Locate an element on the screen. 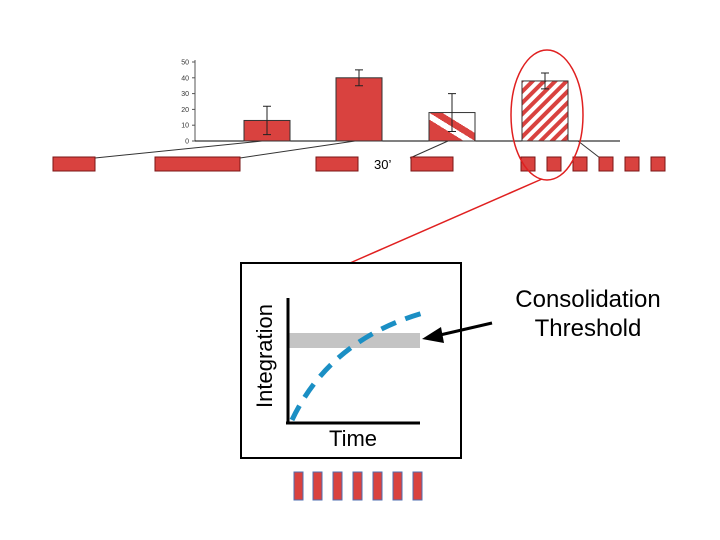  highlight-ellipse is located at coordinates (547, 115).